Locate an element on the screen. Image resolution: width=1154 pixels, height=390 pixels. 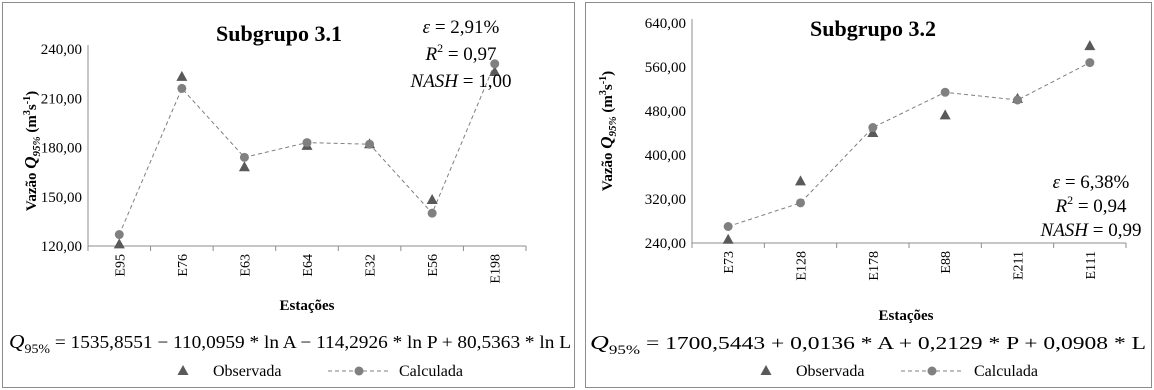
y-tick-label: 560,00 is located at coordinates (665, 68).